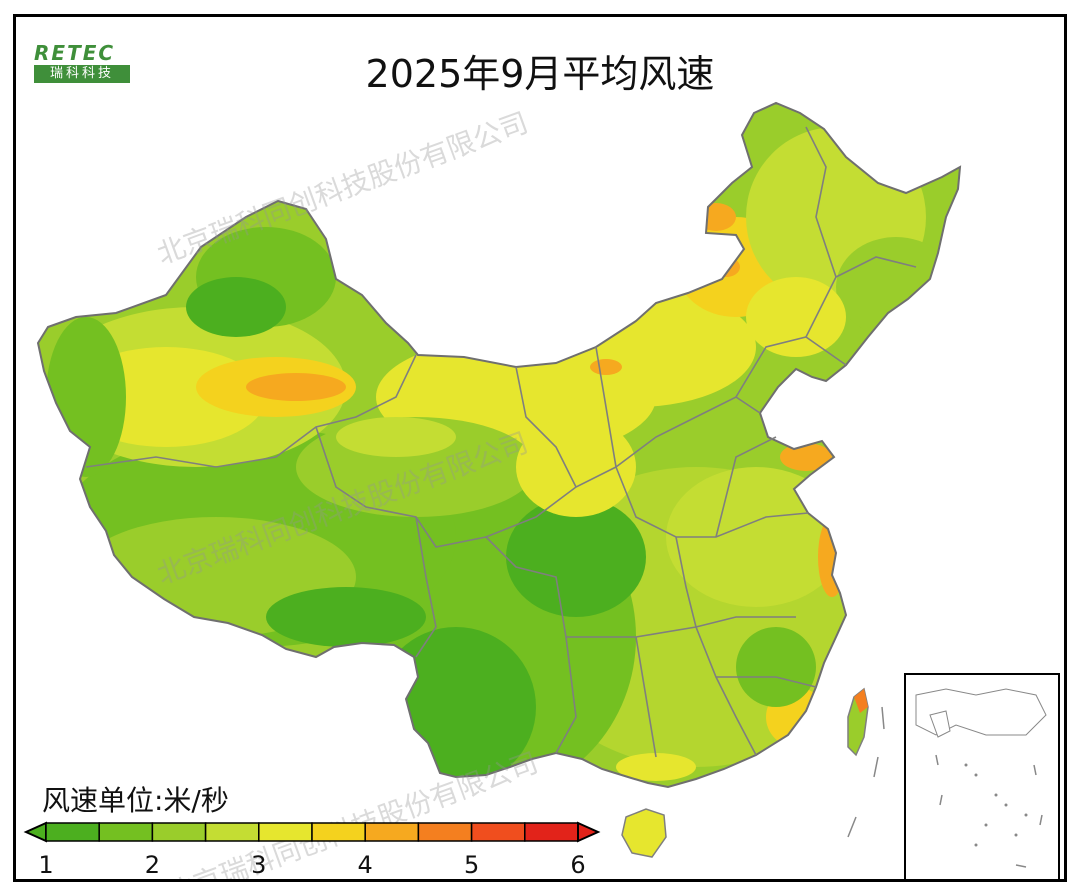  Describe the element at coordinates (152, 865) in the screenshot. I see `legend-tick-label: 2` at that location.